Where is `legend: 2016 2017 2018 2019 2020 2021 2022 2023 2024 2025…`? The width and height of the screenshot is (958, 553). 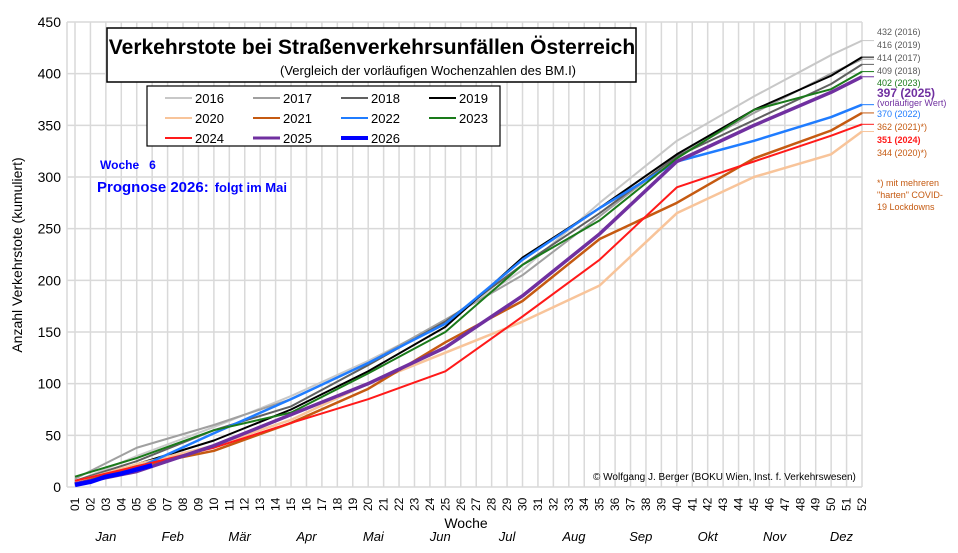 legend: 2016 2017 2018 2019 2020 2021 2022 2023 2024 2025… is located at coordinates (326, 118).